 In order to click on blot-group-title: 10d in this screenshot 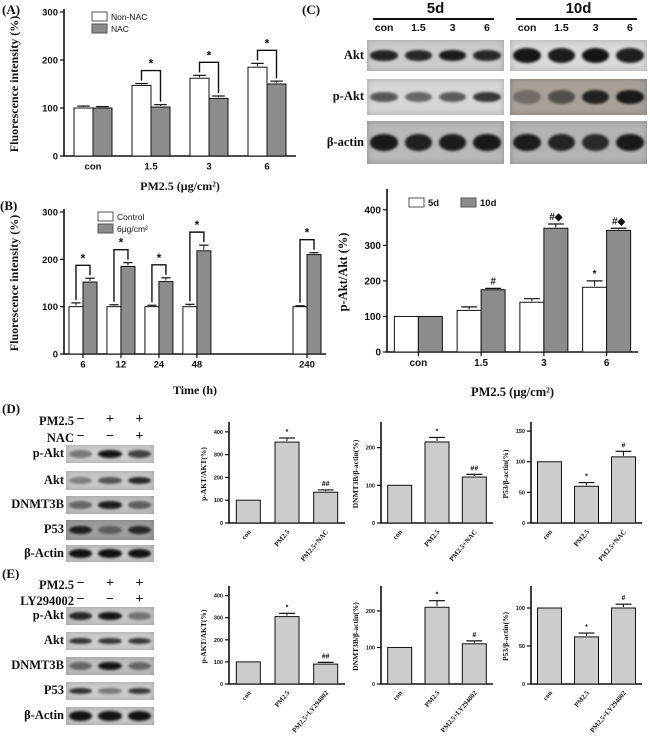, I will do `click(578, 8)`.